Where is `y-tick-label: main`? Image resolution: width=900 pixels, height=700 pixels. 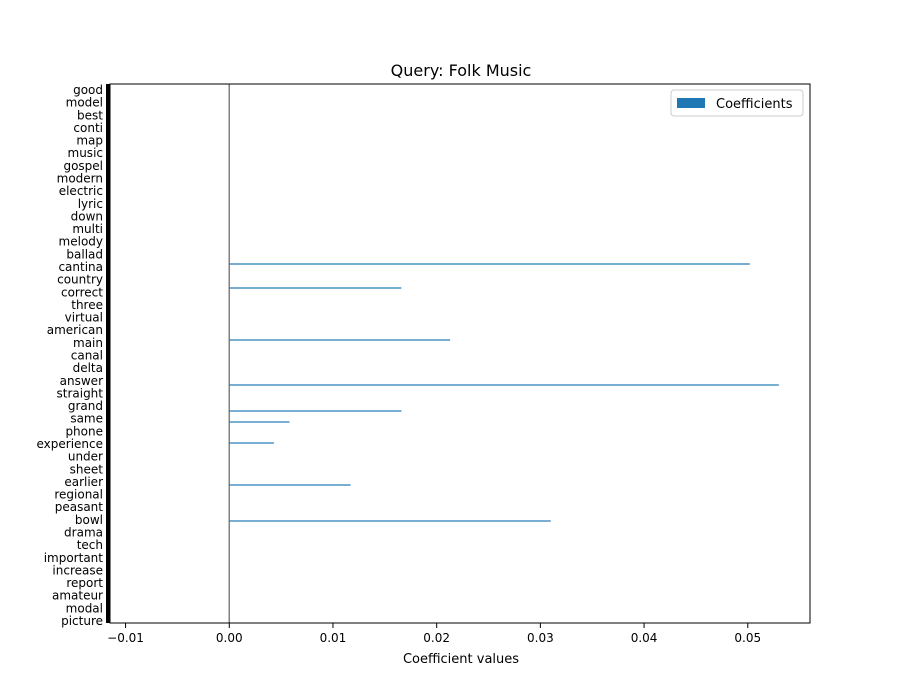 y-tick-label: main is located at coordinates (88, 343).